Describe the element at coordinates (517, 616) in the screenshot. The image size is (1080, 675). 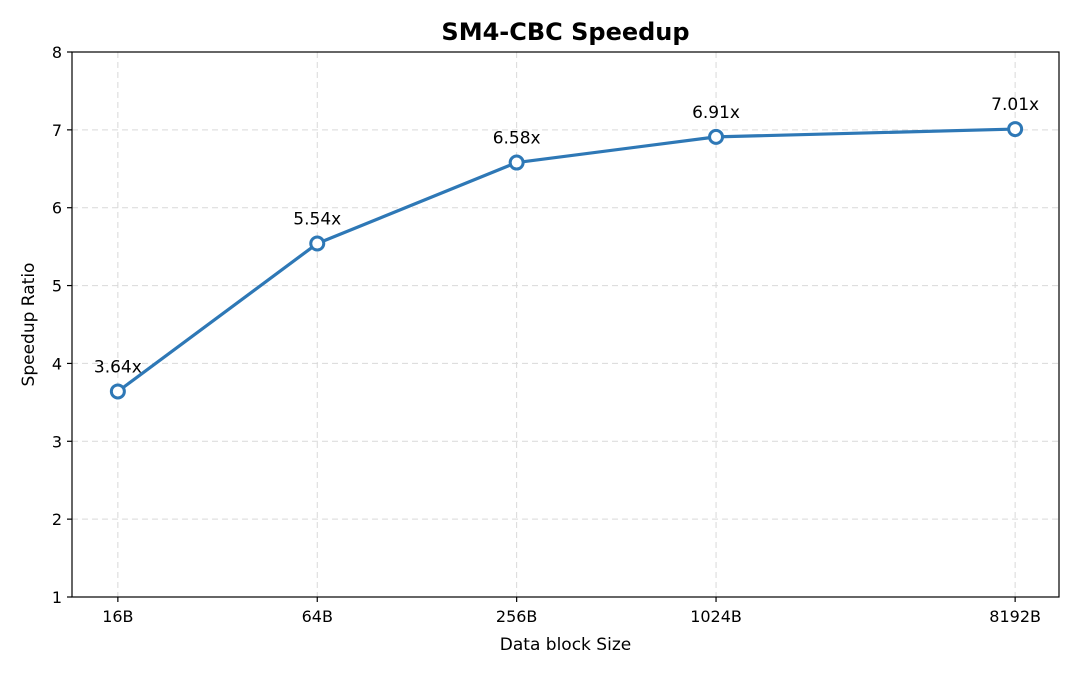
I see `x-tick-label: 256B` at that location.